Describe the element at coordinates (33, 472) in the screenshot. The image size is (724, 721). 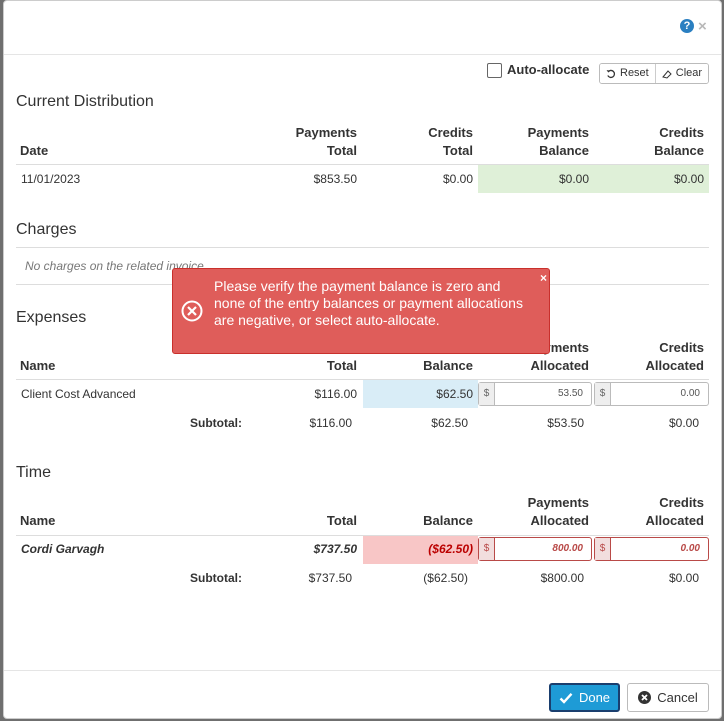
I see `time-title: Time` at that location.